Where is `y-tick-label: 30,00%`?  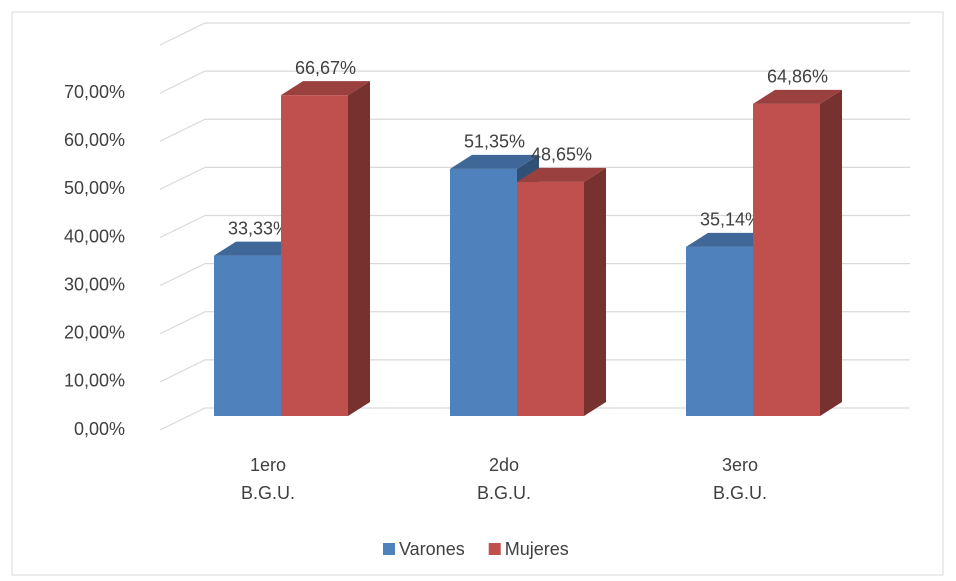
y-tick-label: 30,00% is located at coordinates (94, 284).